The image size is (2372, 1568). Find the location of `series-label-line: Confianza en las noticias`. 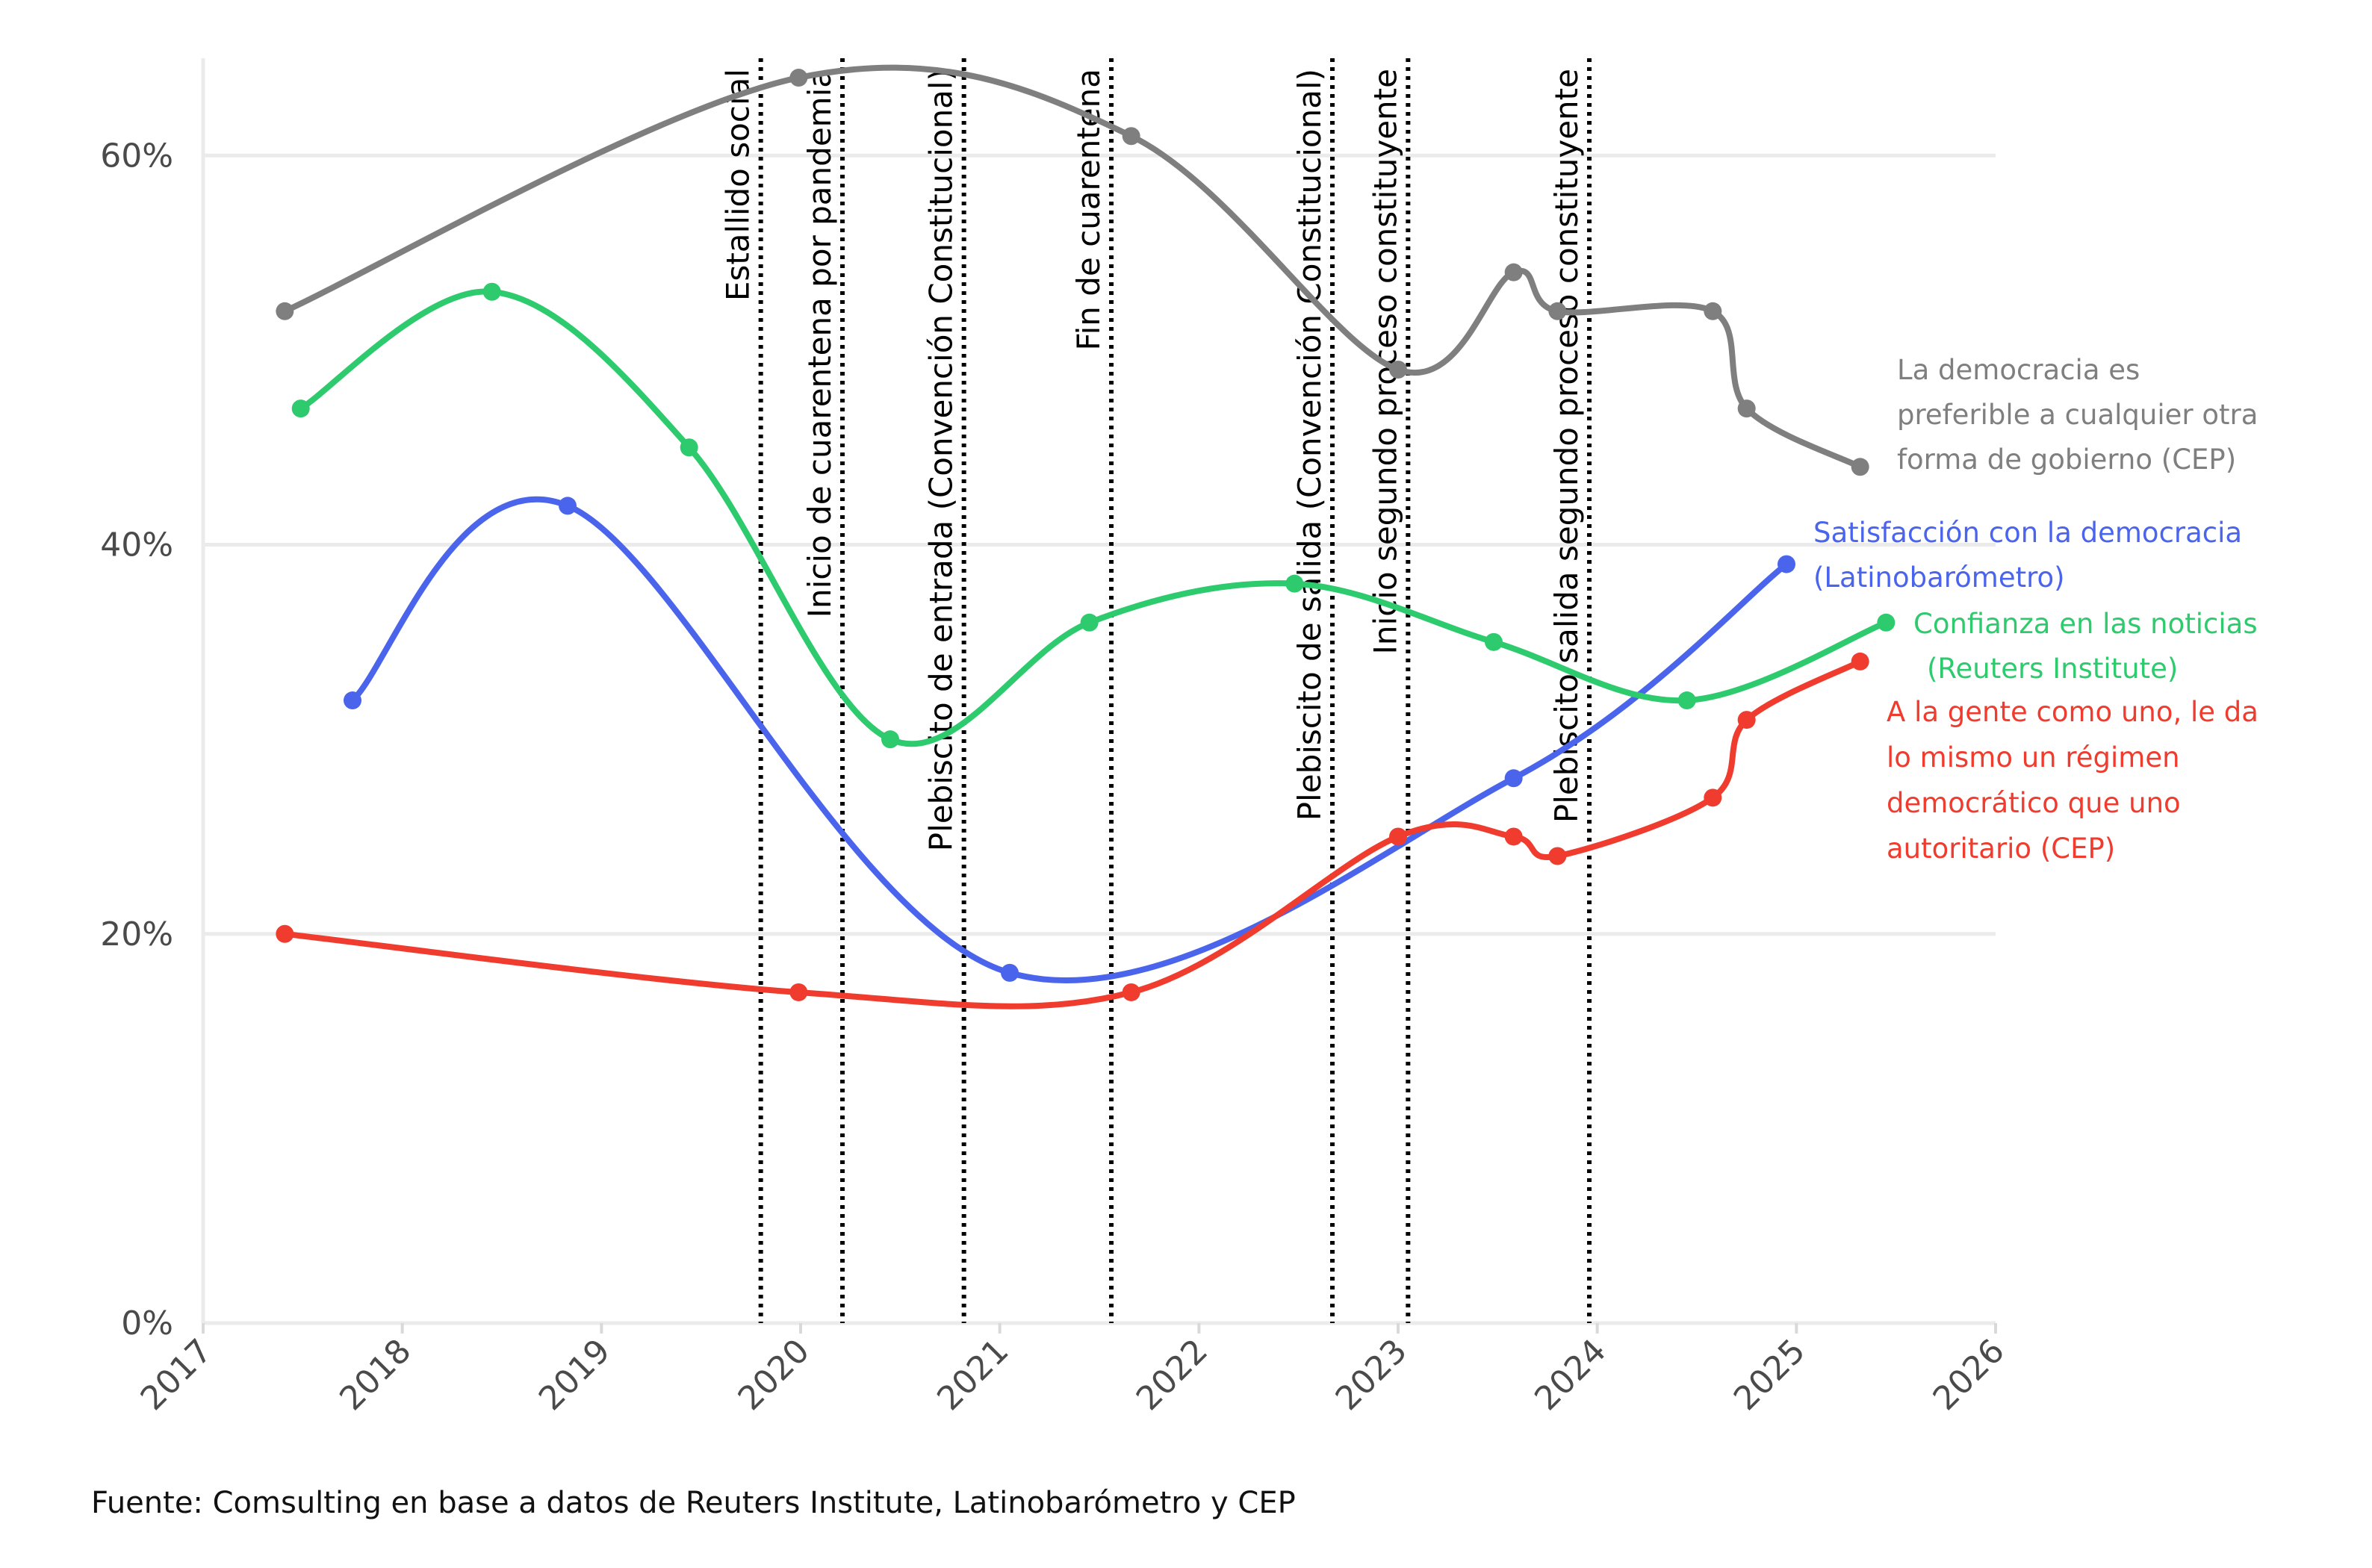

series-label-line: Confianza en las noticias is located at coordinates (2085, 624).